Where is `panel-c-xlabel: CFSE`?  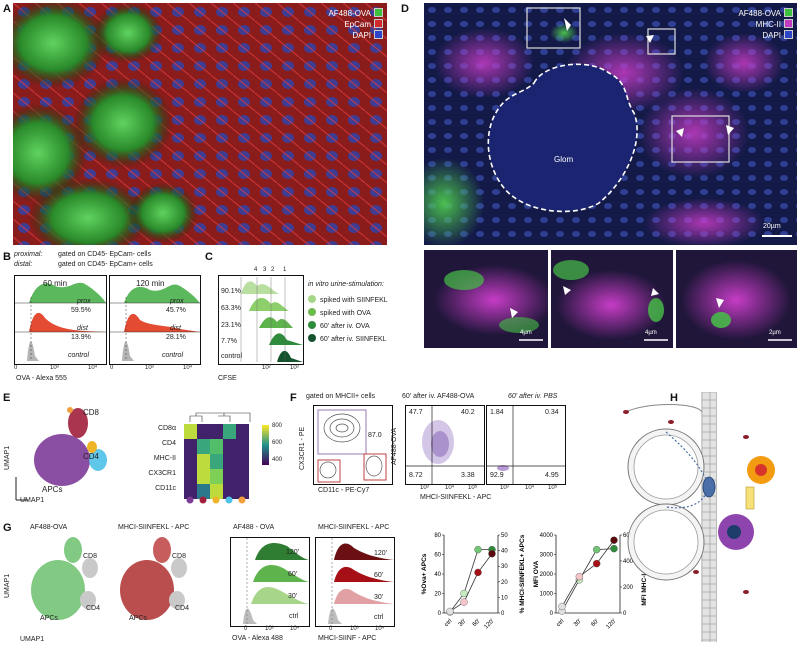
panel-c-xlabel: CFSE is located at coordinates (227, 378).